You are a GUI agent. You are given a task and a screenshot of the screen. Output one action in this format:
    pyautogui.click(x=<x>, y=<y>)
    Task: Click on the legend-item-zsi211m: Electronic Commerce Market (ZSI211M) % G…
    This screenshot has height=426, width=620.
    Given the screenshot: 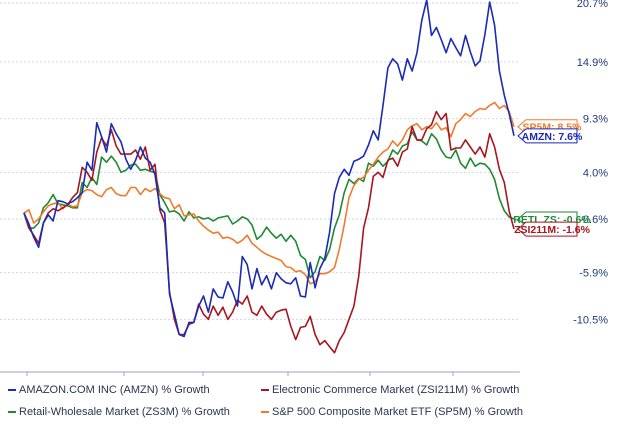 What is the action you would take?
    pyautogui.click(x=390, y=390)
    